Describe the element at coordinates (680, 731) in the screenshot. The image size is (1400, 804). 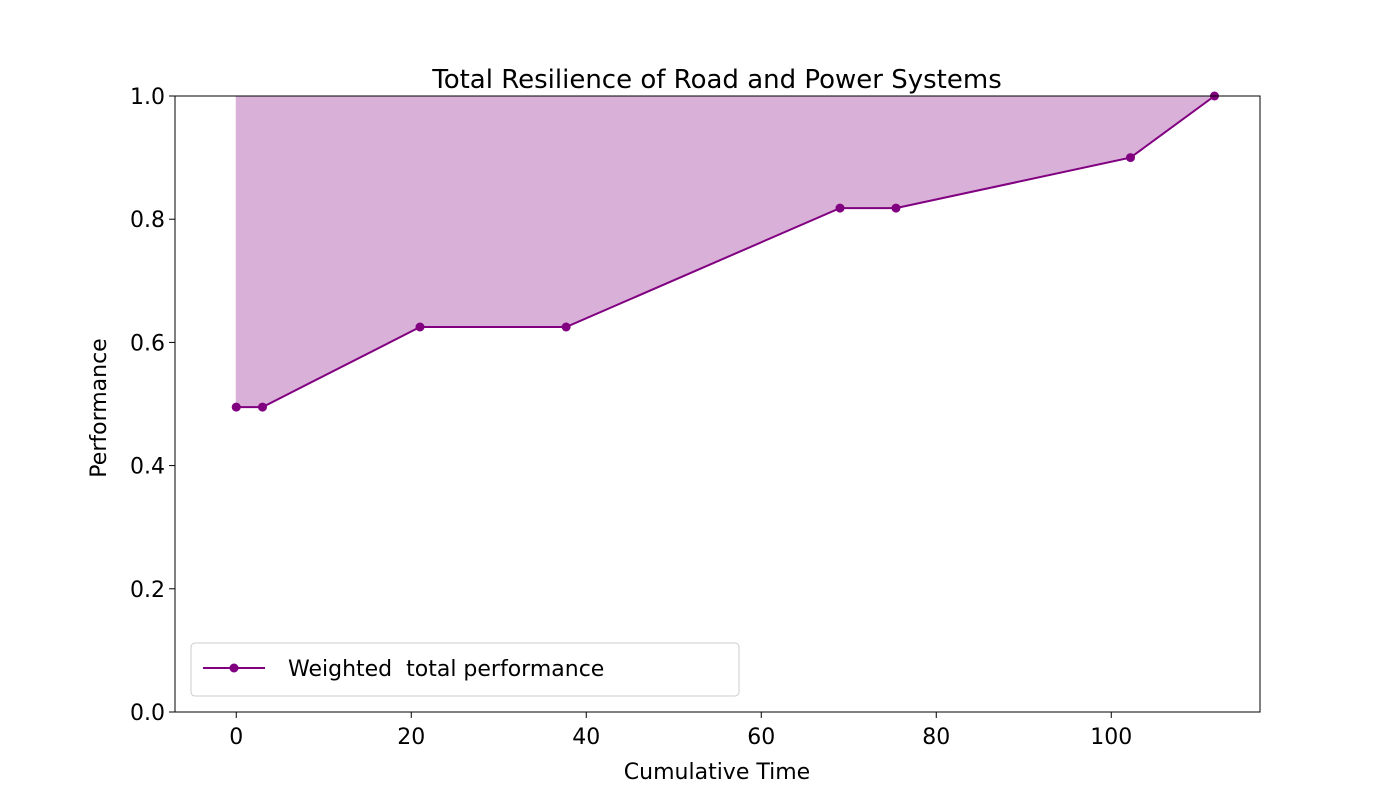
I see `x-axis-ticks: 0 20 40 60 80 100` at that location.